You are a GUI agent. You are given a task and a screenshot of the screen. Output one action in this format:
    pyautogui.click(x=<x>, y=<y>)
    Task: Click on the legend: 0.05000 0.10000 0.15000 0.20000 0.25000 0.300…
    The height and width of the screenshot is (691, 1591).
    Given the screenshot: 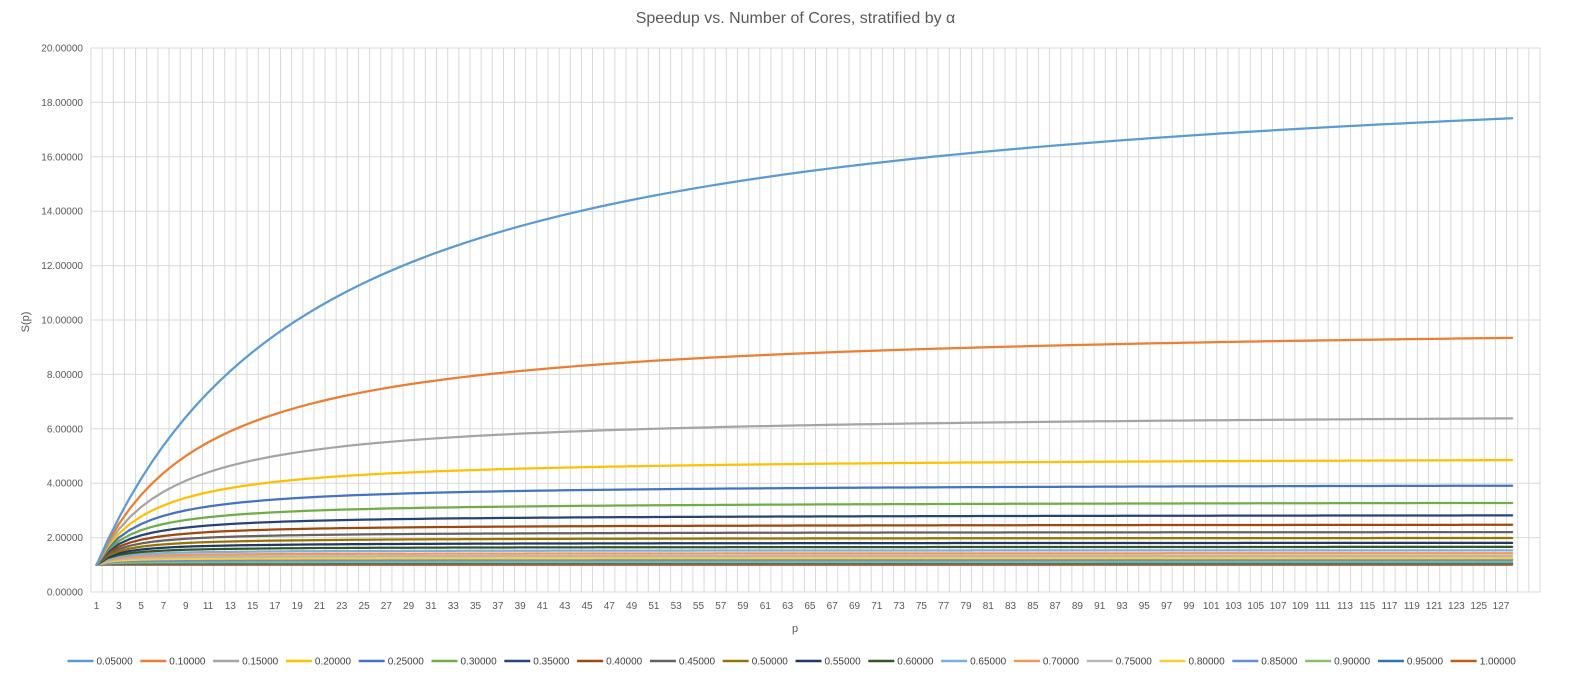 What is the action you would take?
    pyautogui.click(x=792, y=662)
    